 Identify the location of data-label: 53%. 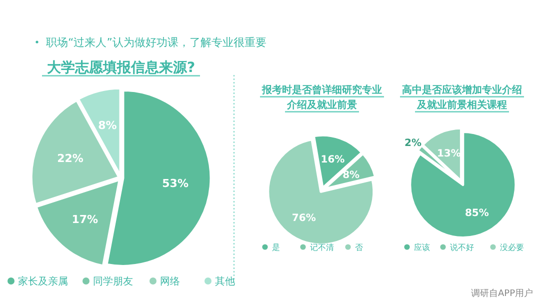
(175, 183).